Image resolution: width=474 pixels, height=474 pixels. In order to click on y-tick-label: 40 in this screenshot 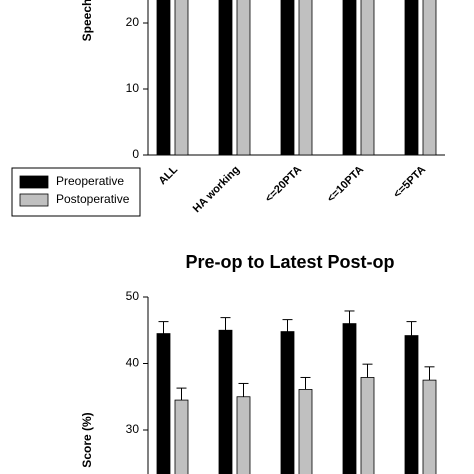, I will do `click(133, 363)`.